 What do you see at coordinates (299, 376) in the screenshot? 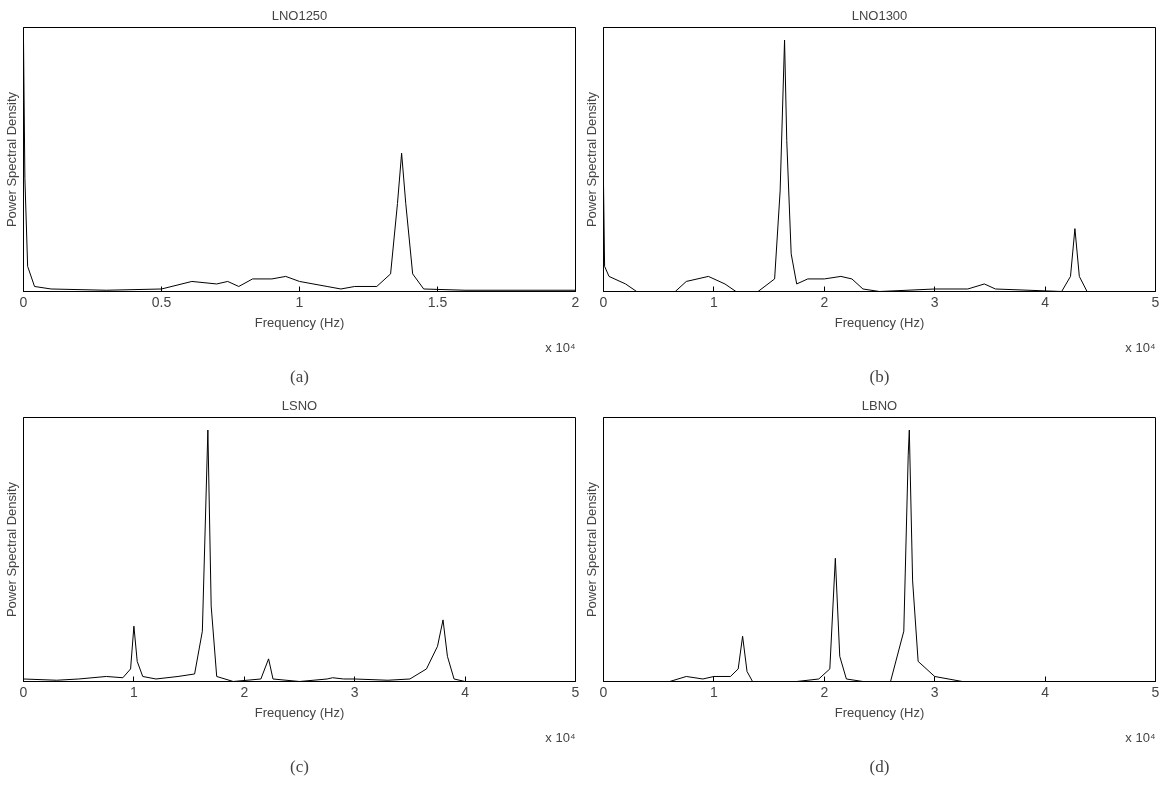
I see `text: (a)` at bounding box center [299, 376].